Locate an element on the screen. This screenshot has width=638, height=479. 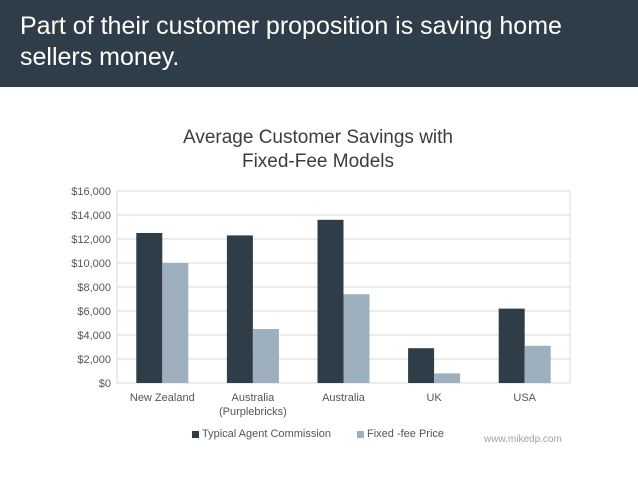
y-tick-label: $2,000 is located at coordinates (94, 360).